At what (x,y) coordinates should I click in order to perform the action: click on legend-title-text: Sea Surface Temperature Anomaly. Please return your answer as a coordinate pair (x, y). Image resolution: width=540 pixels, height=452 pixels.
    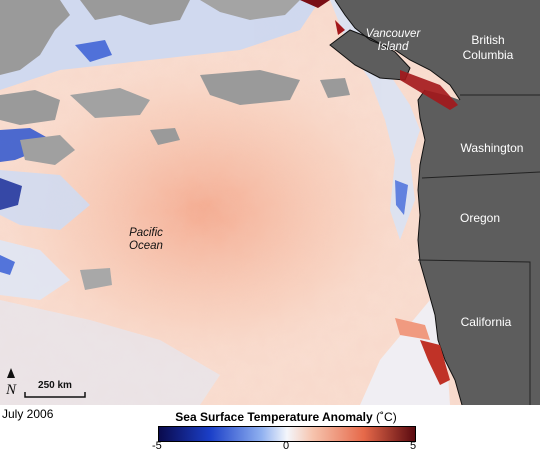
    Looking at the image, I should click on (274, 417).